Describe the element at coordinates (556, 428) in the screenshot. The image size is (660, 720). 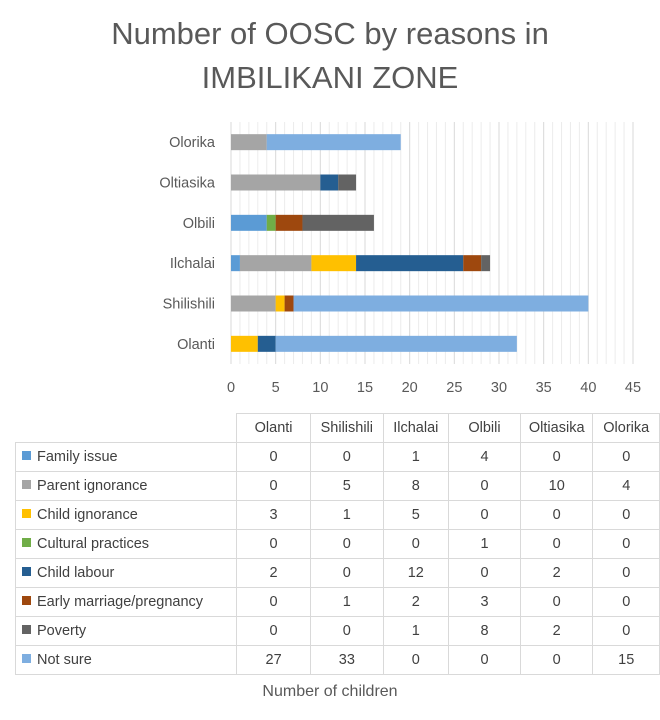
I see `column-header: Oltiasika` at that location.